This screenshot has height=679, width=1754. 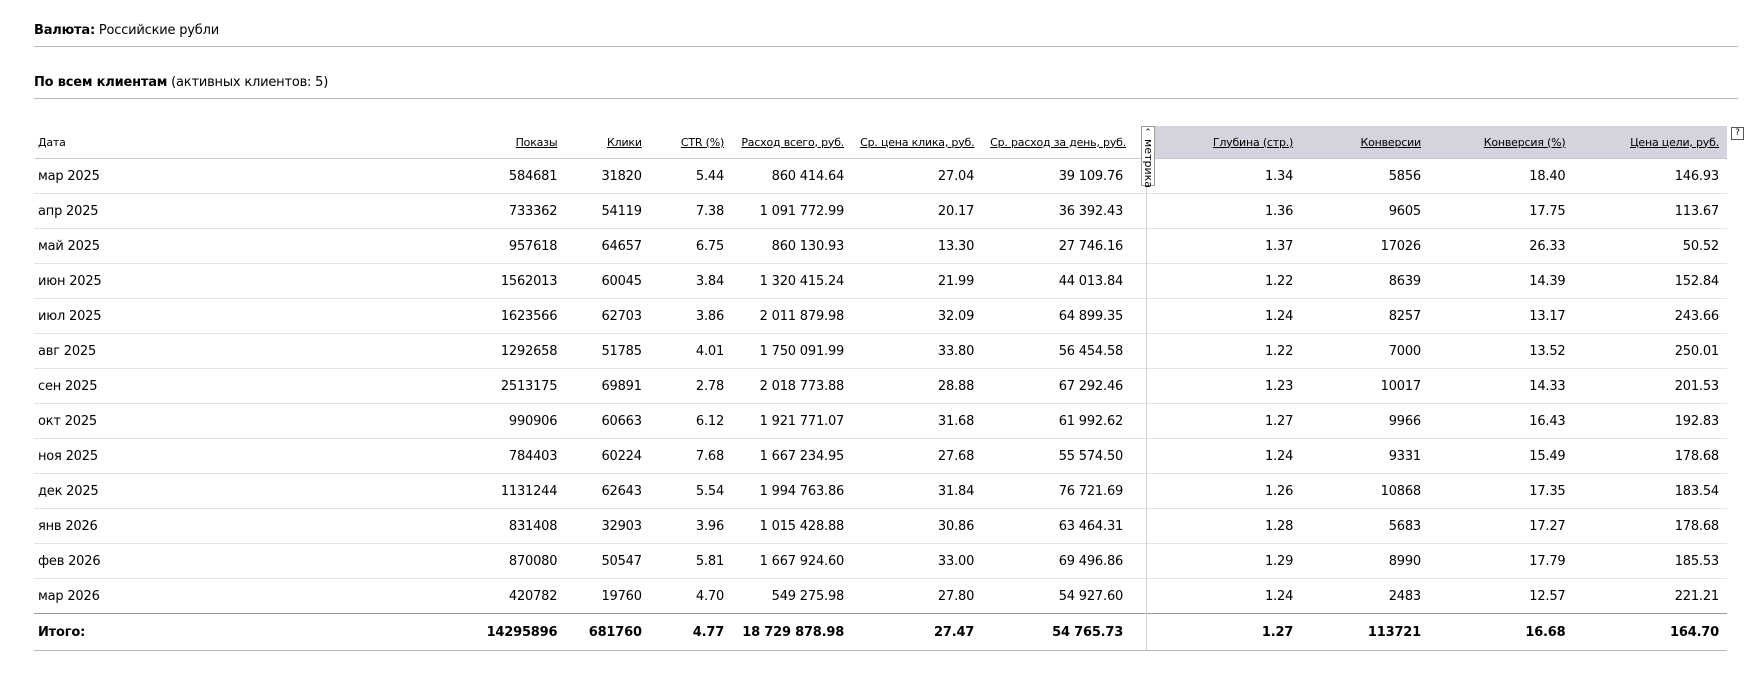 I want to click on cell-depth: 1.36, so click(x=1224, y=211).